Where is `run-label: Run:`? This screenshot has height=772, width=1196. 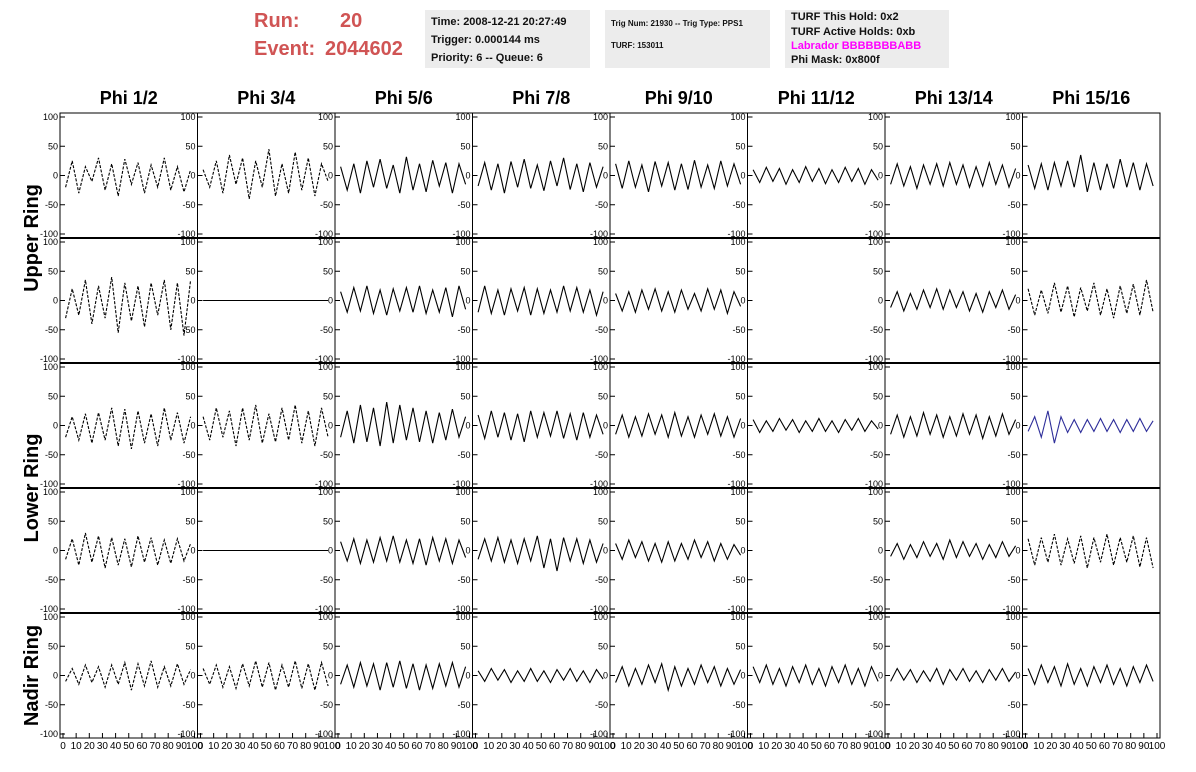 run-label: Run: is located at coordinates (277, 21).